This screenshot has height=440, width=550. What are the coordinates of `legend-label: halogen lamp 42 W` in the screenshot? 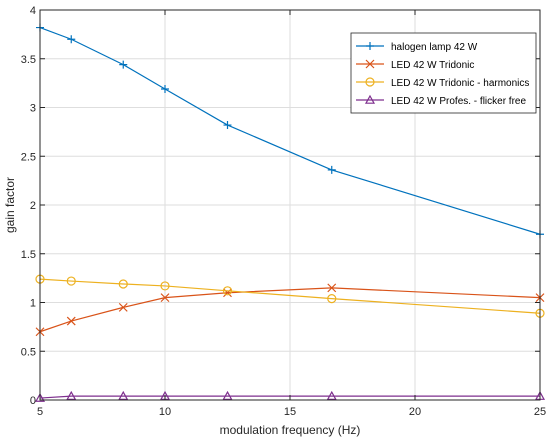 It's located at (434, 47).